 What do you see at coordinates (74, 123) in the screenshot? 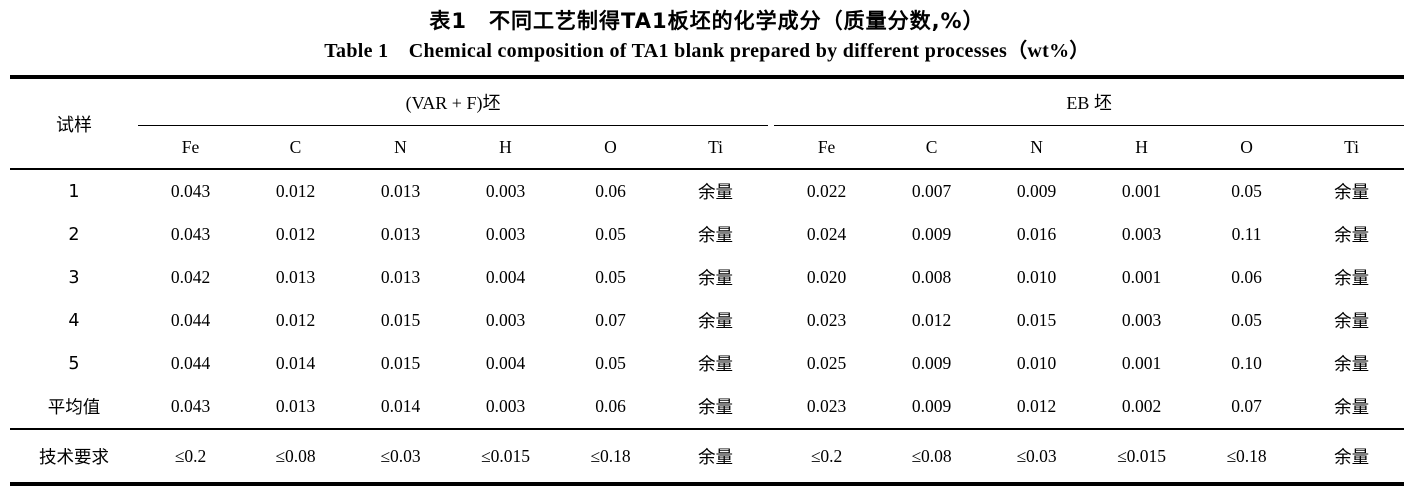
I see `row-header-label: 试样` at bounding box center [74, 123].